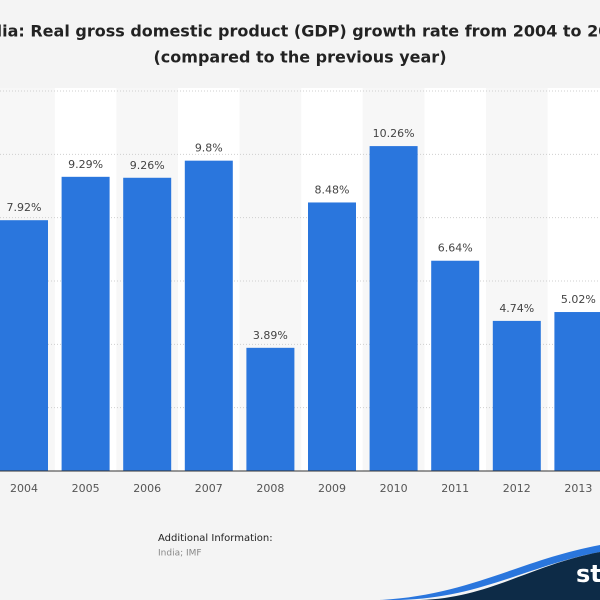  I want to click on x-tick-label: 2012, so click(517, 488).